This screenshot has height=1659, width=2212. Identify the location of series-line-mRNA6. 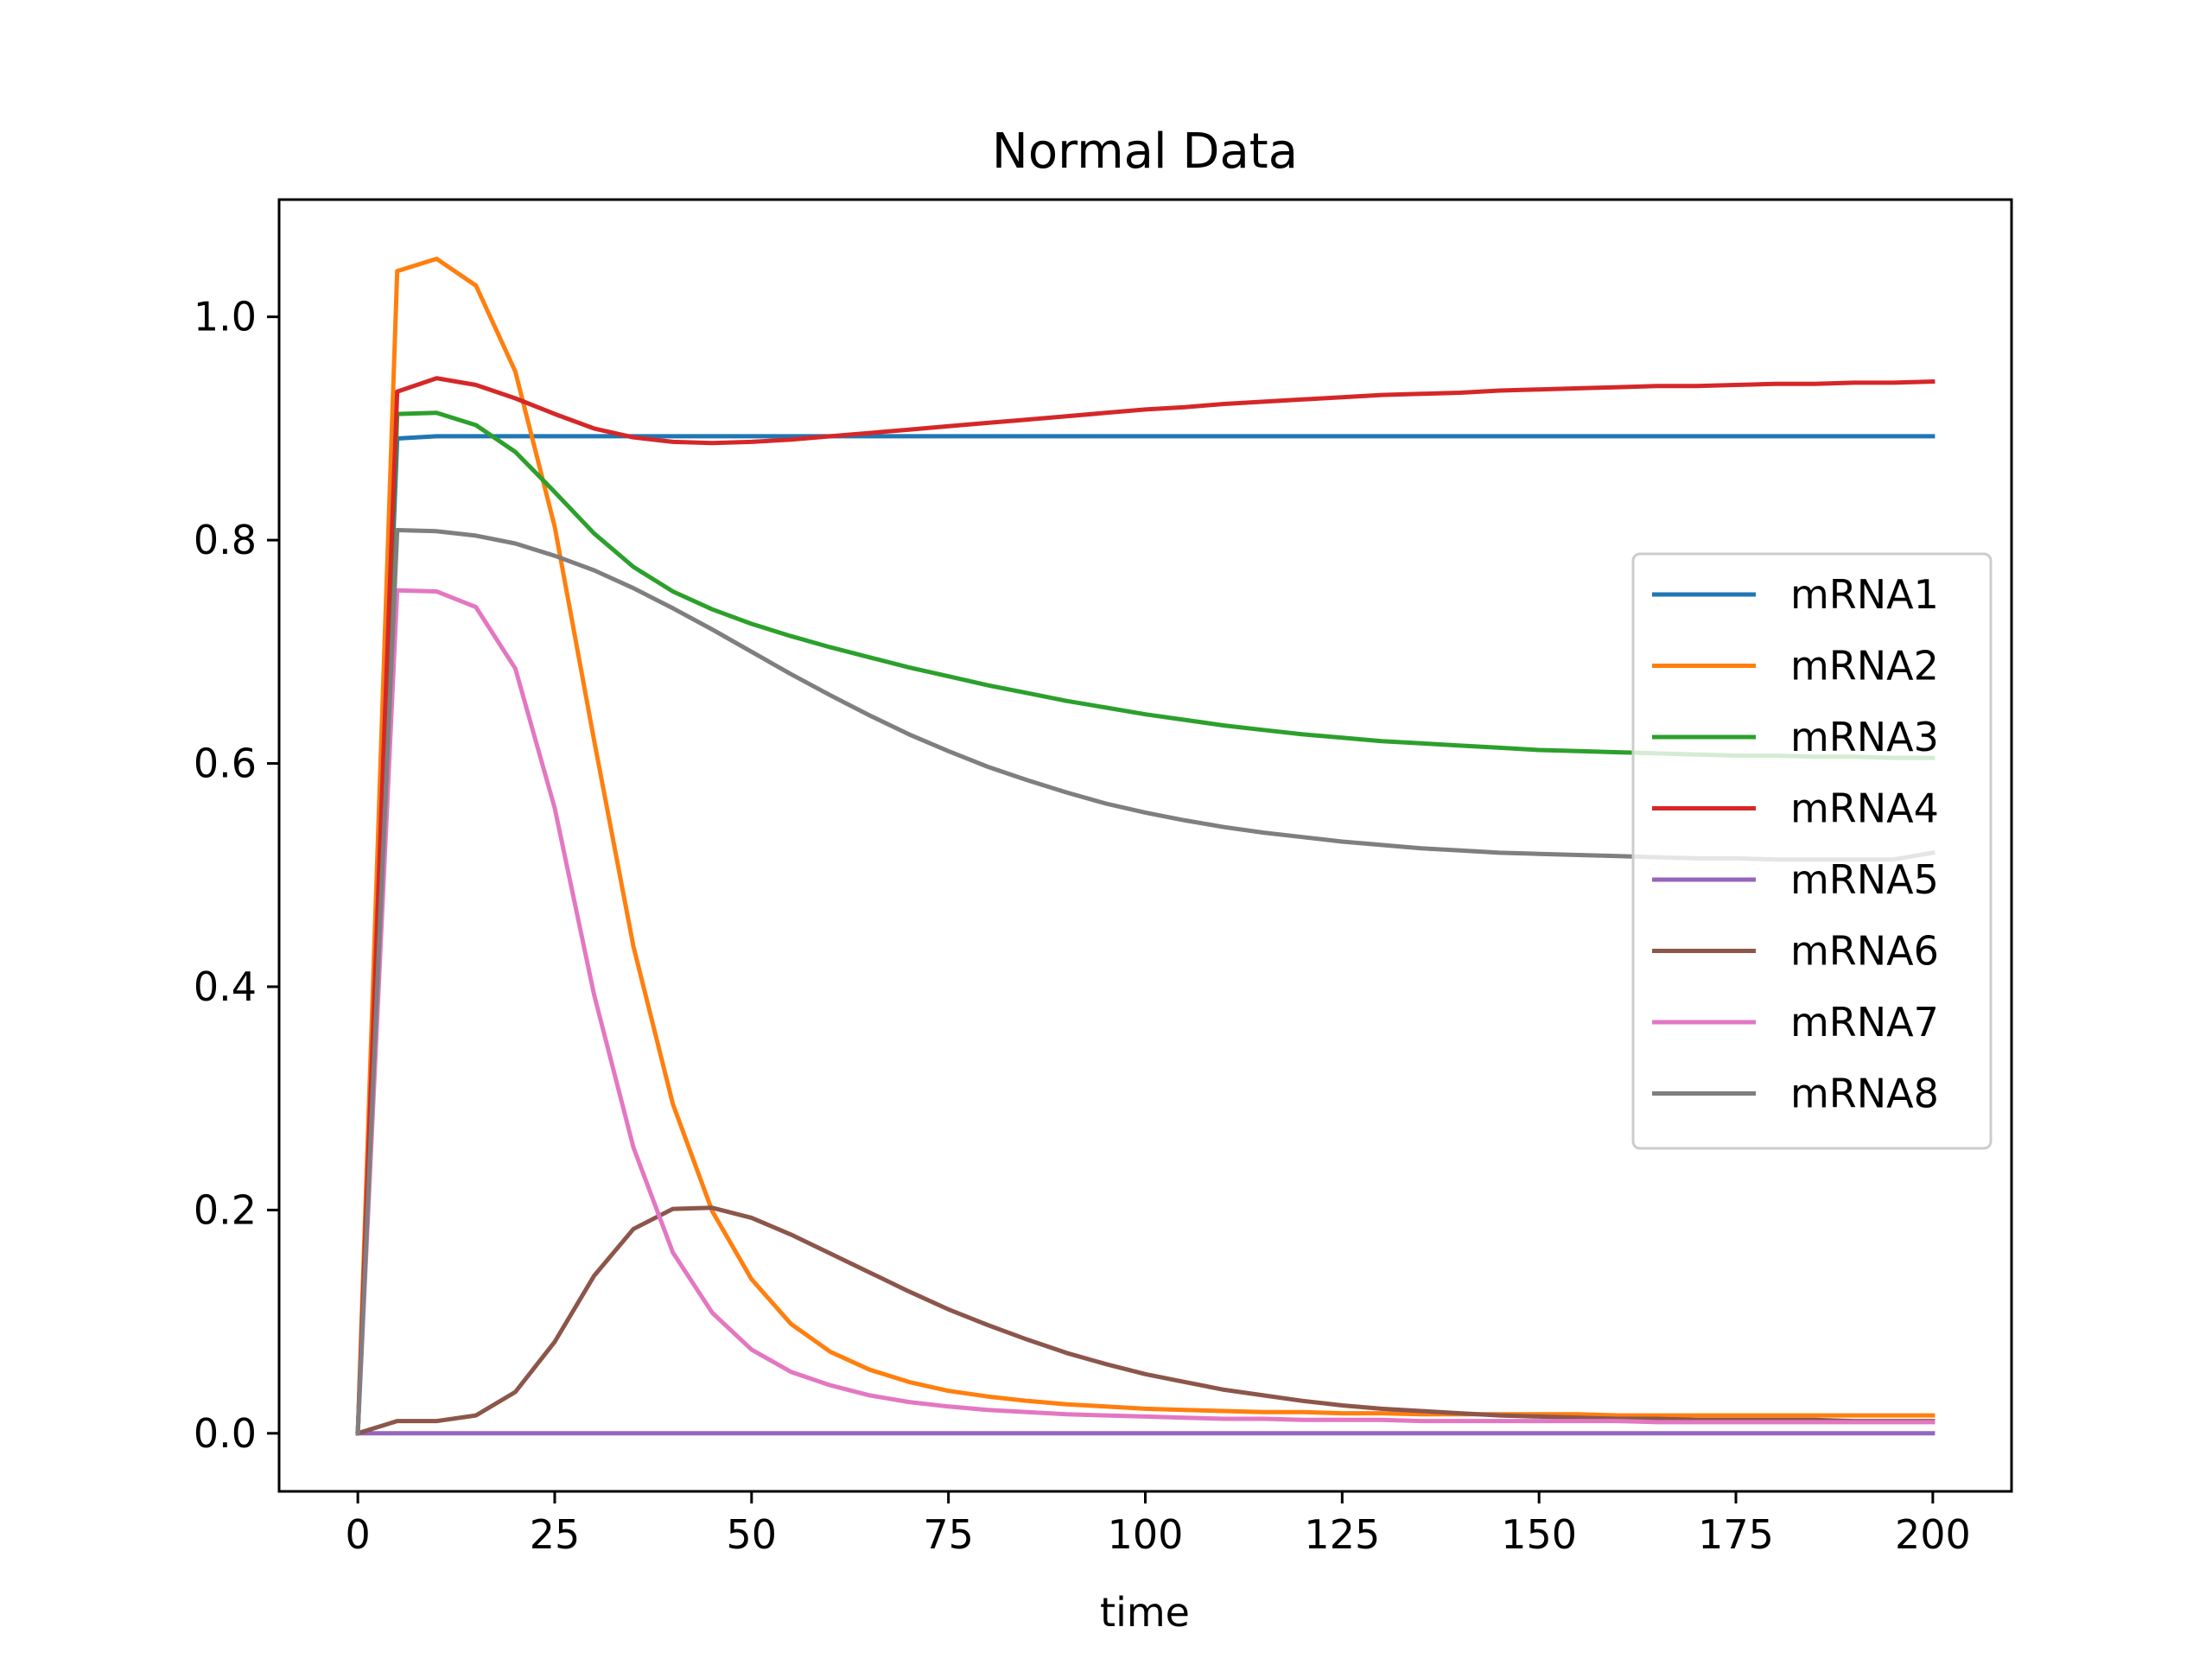
(1145, 1320).